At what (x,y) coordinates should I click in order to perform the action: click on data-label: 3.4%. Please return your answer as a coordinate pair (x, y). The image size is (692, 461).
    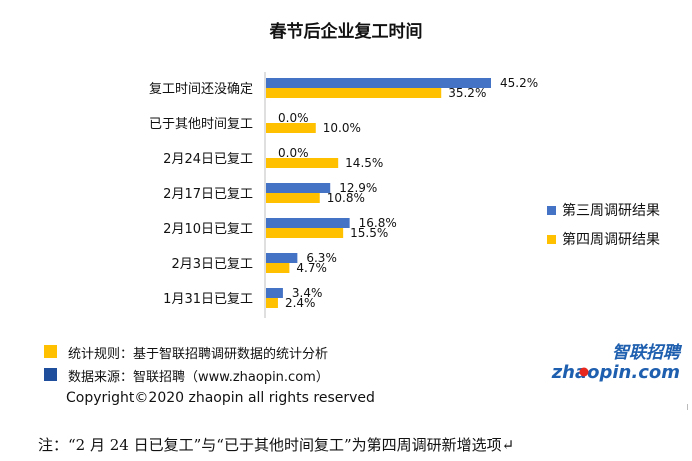
    Looking at the image, I should click on (307, 293).